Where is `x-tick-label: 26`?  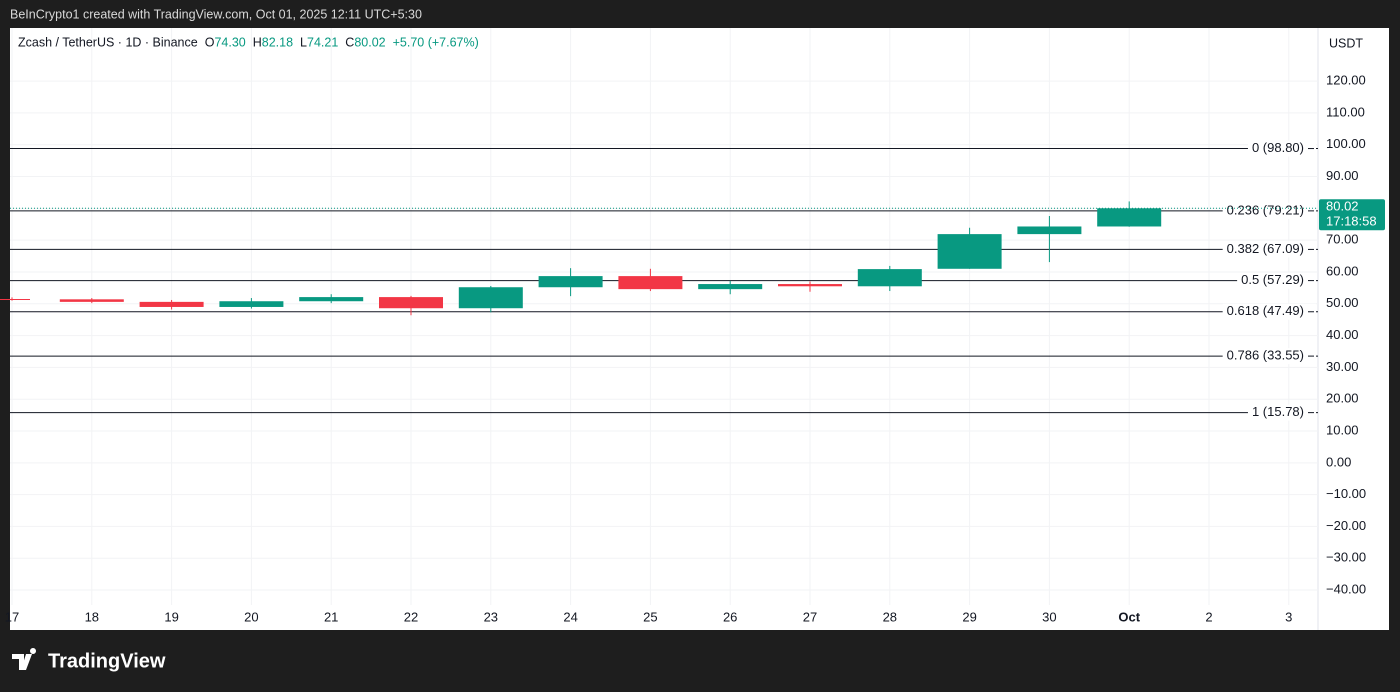 x-tick-label: 26 is located at coordinates (730, 616).